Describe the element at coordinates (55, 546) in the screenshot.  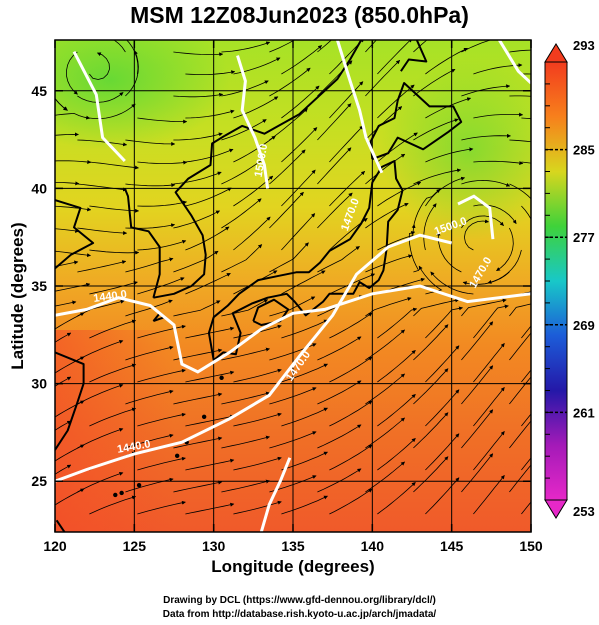
I see `x-tick-label: 120` at that location.